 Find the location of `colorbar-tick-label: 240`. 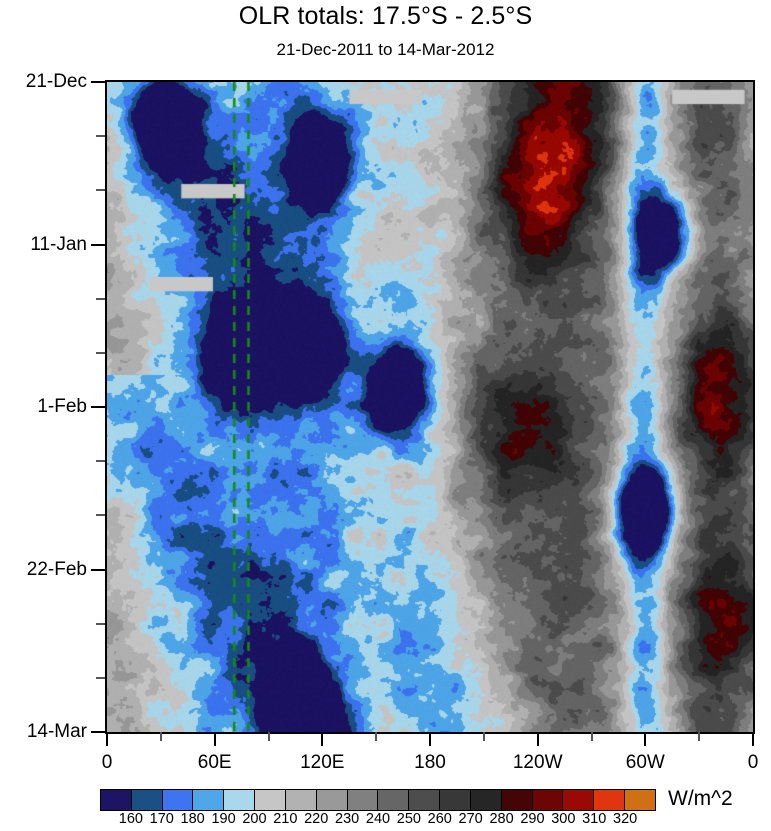

colorbar-tick-label: 240 is located at coordinates (378, 819).